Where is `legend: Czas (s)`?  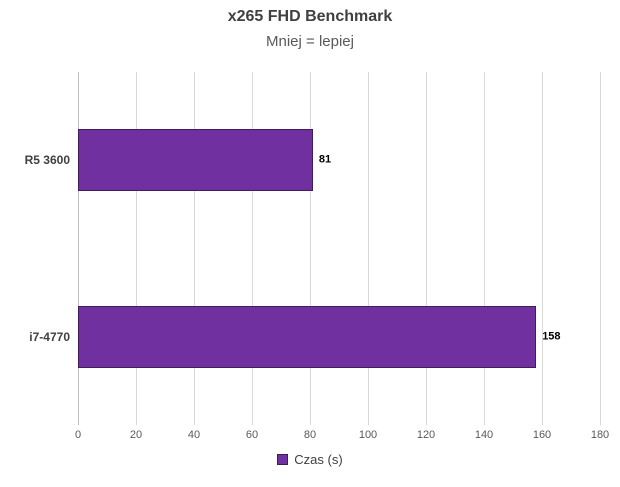 legend: Czas (s) is located at coordinates (310, 459).